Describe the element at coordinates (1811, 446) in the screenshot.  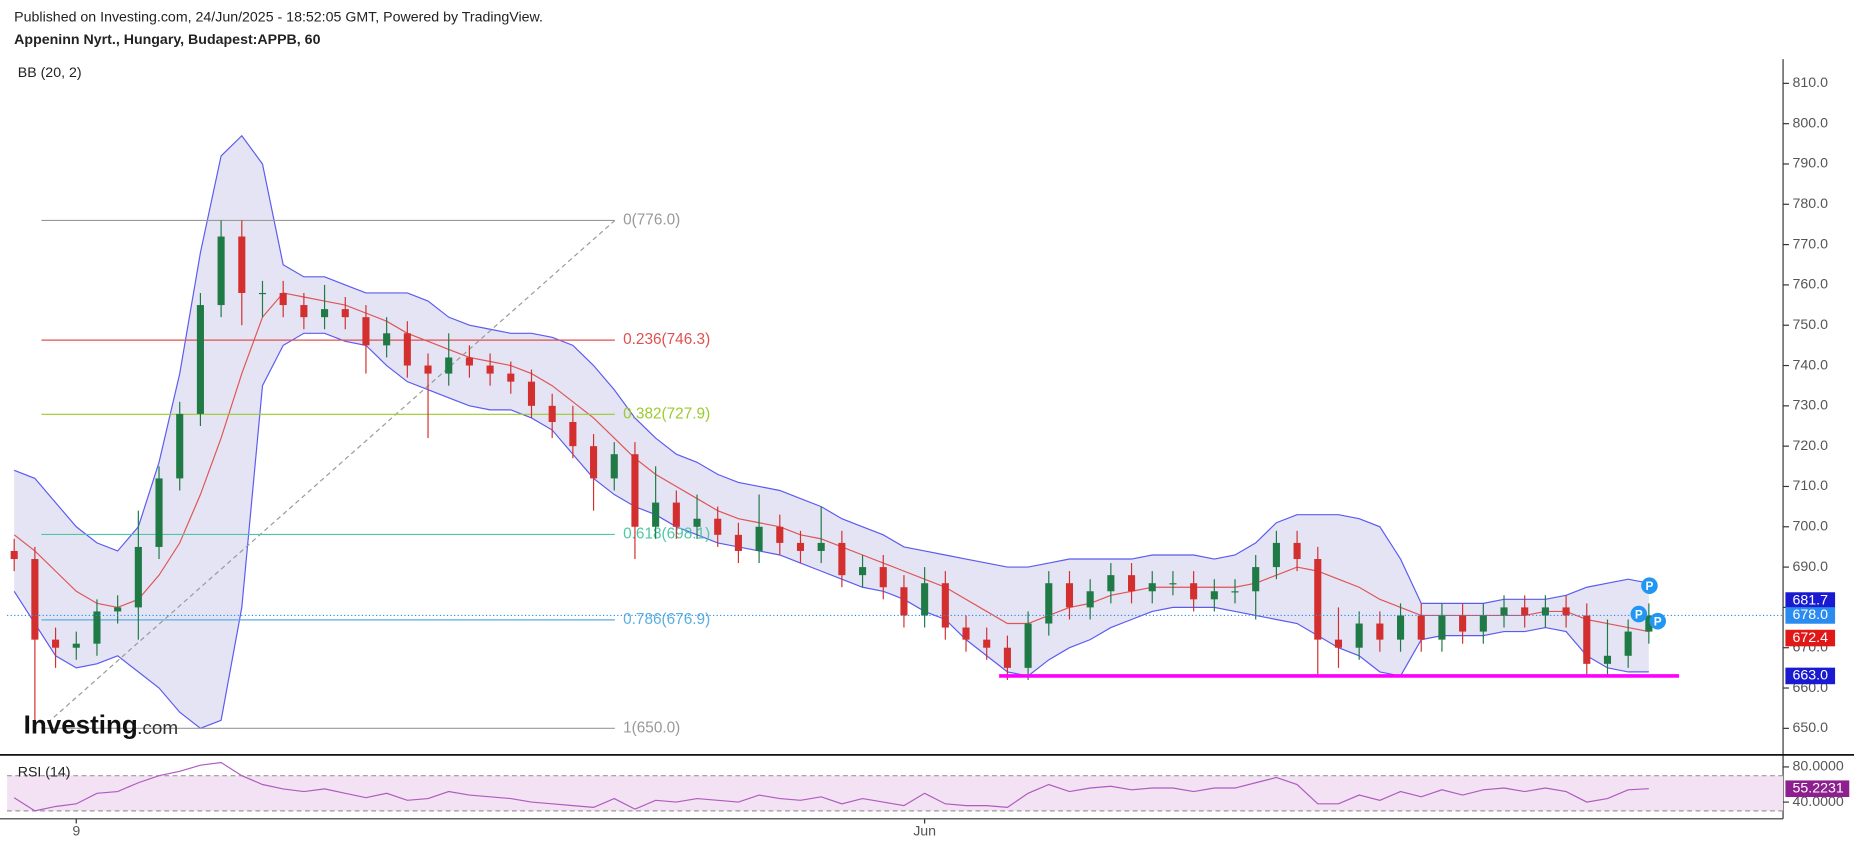
I see `y-tick-label: 720.0` at that location.